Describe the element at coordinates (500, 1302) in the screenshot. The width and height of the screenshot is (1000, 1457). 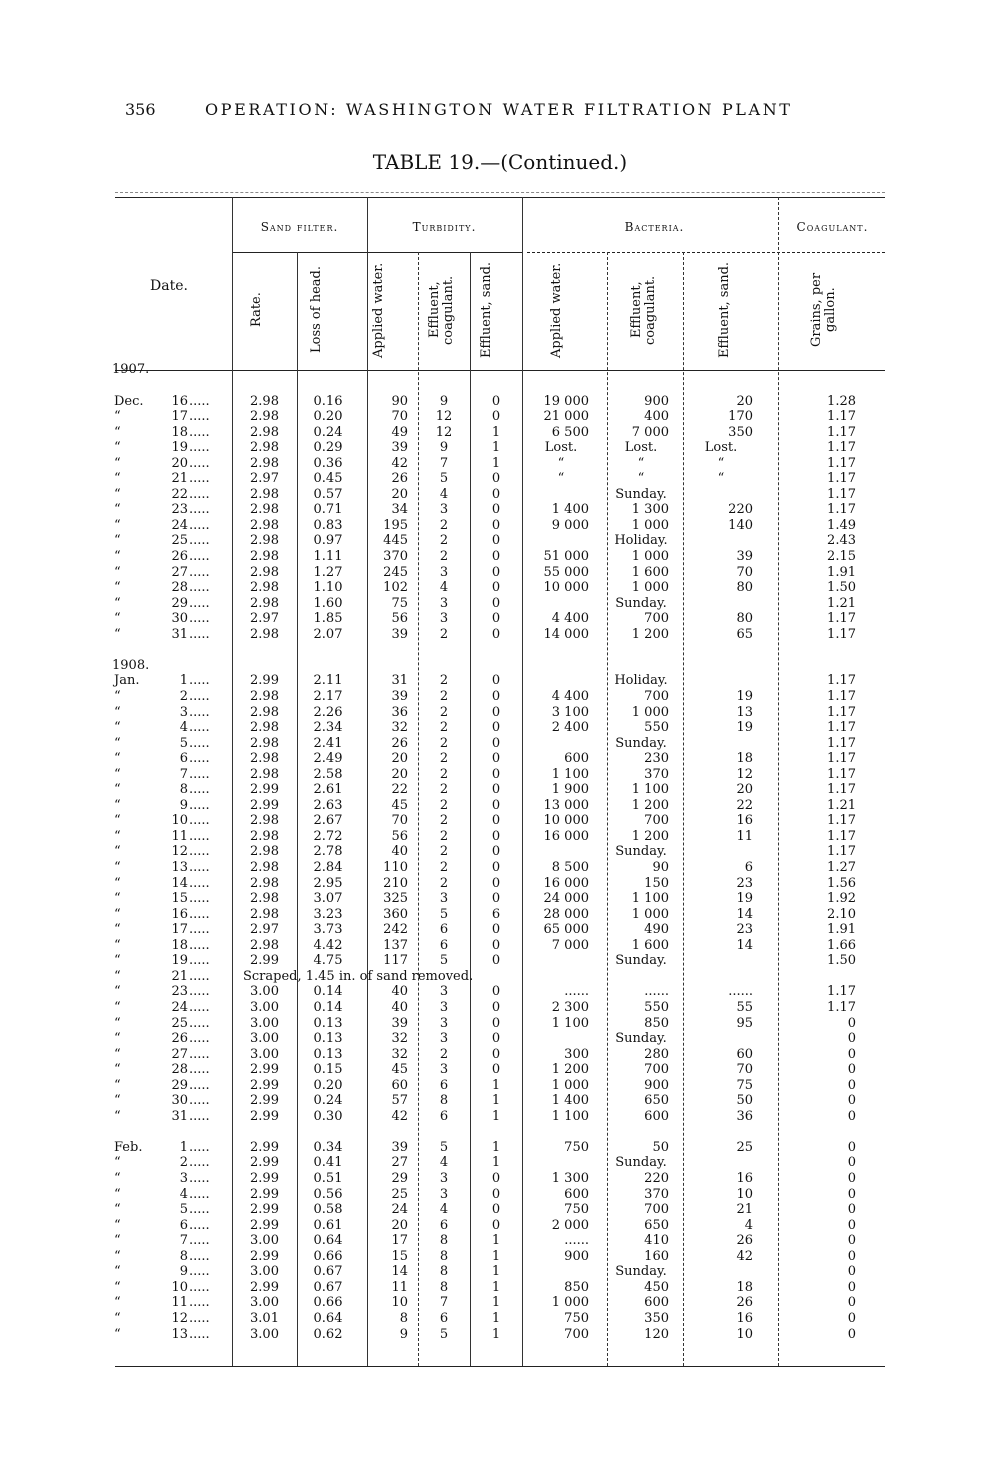
I see `table-row: “ 11..... 3.00 0.66 10 7 1 1 000 600 26 0` at that location.